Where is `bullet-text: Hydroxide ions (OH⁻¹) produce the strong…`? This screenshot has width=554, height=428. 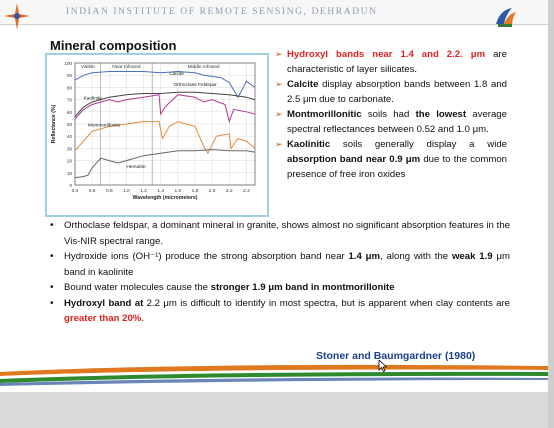
bullet-text: Hydroxide ions (OH⁻¹) produce the strong… is located at coordinates (206, 256).